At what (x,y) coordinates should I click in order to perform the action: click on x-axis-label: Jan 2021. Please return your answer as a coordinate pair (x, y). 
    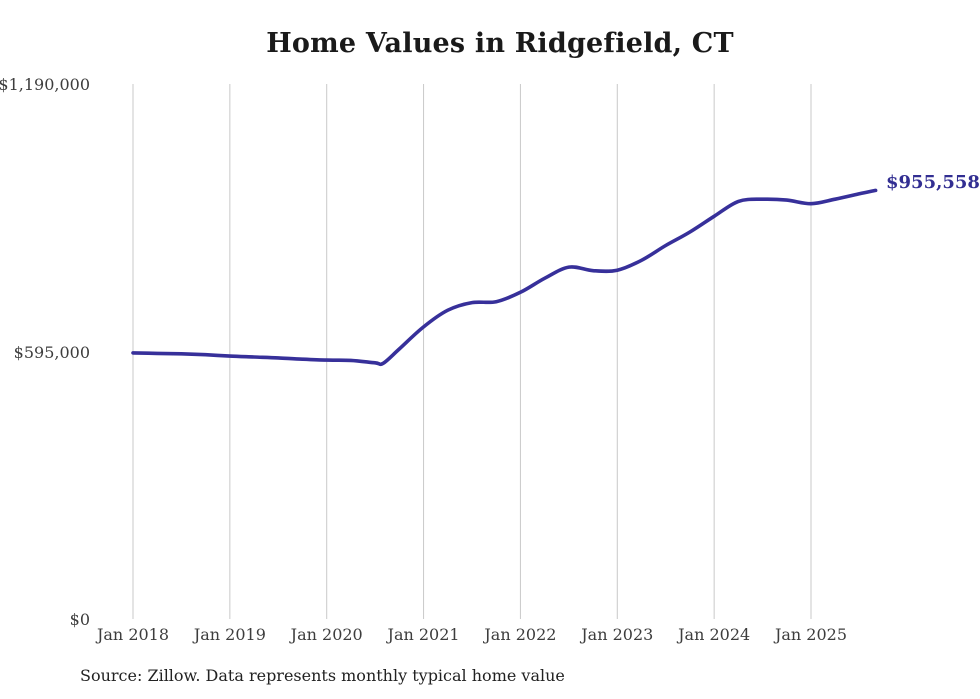
    Looking at the image, I should click on (423, 634).